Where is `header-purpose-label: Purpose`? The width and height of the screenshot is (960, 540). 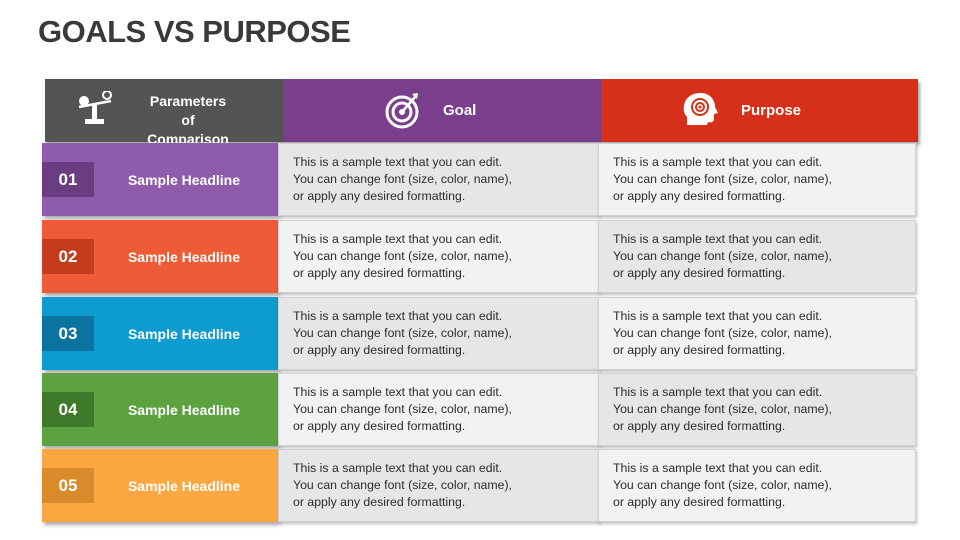
header-purpose-label: Purpose is located at coordinates (771, 110).